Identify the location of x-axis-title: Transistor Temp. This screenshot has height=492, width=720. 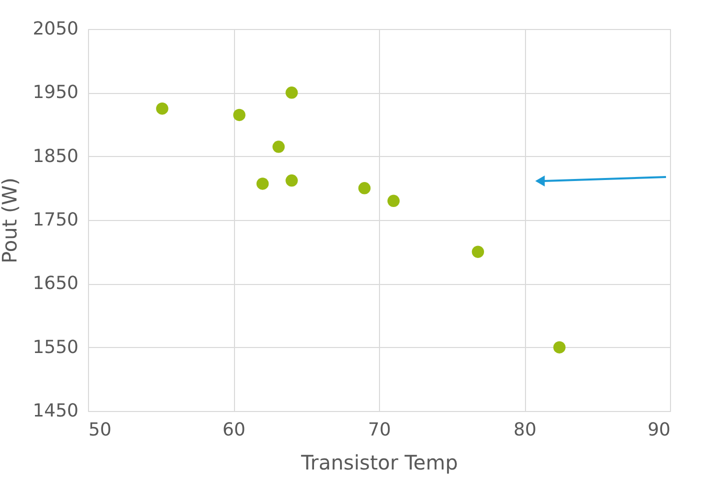
(379, 462).